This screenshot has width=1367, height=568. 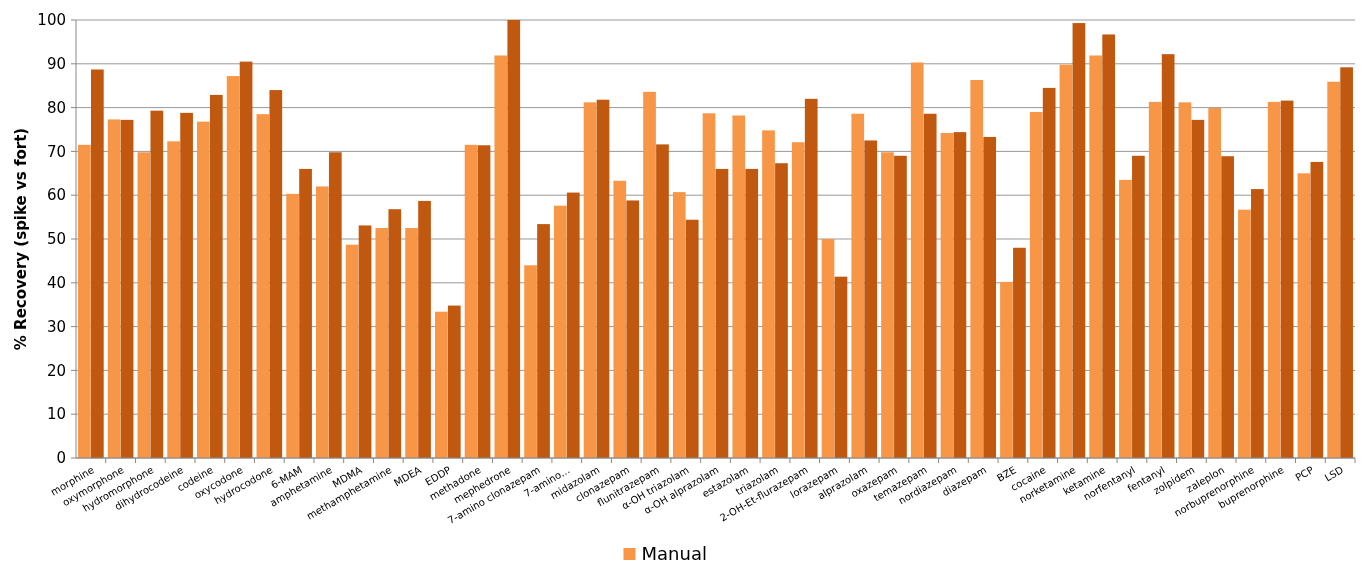 I want to click on y-tick-label: 60, so click(x=56, y=195).